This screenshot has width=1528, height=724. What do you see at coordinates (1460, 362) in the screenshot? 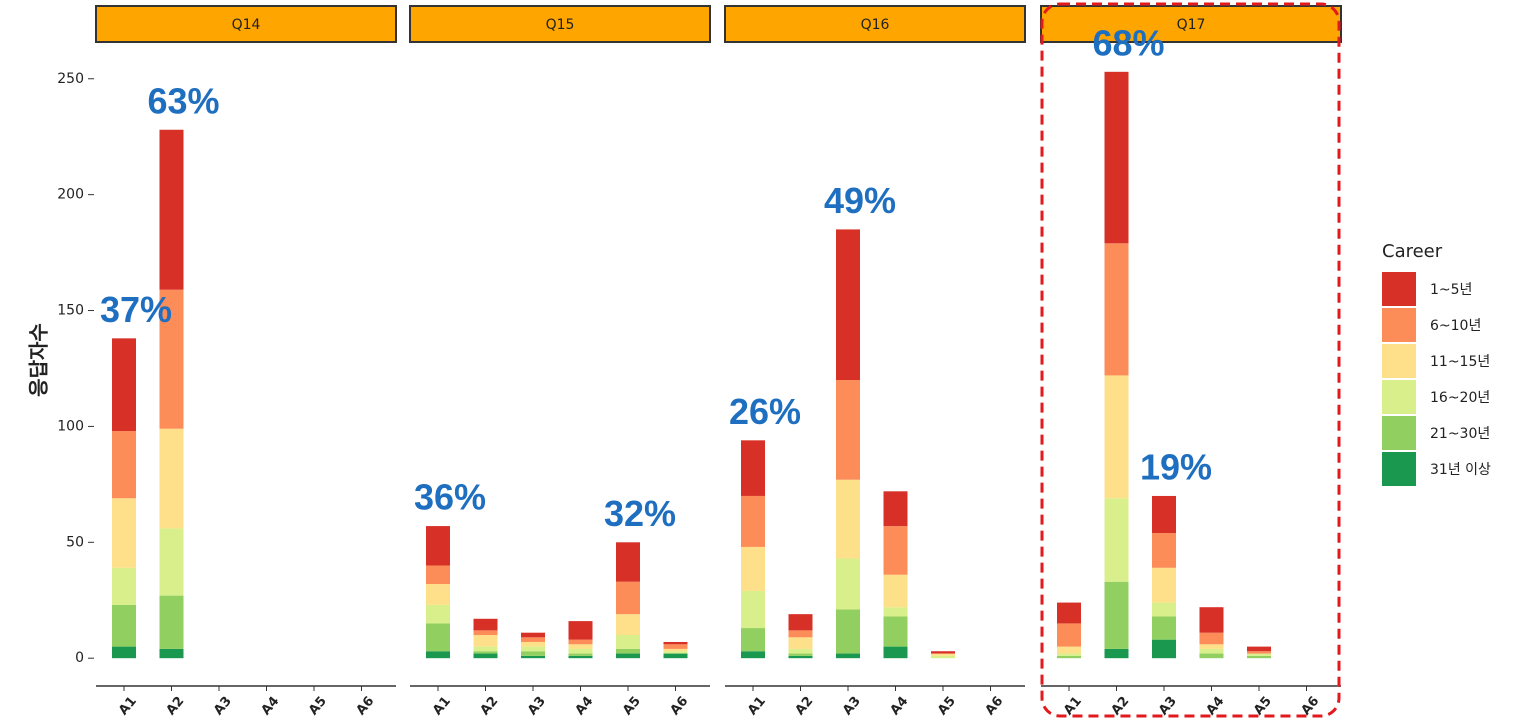
I see `legend-label: 11~15년` at bounding box center [1460, 362].